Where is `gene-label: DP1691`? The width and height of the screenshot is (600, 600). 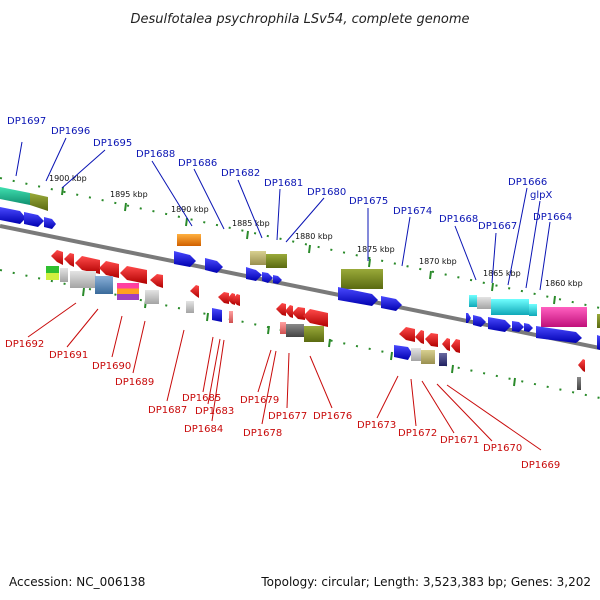
gene-label: DP1691 is located at coordinates (68, 355).